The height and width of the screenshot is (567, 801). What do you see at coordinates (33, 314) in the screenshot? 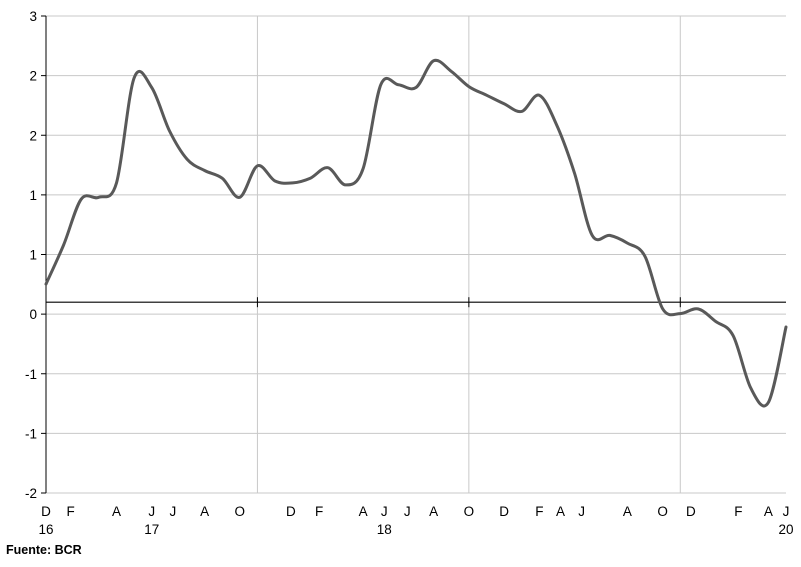
I see `y-tick-label: 0` at bounding box center [33, 314].